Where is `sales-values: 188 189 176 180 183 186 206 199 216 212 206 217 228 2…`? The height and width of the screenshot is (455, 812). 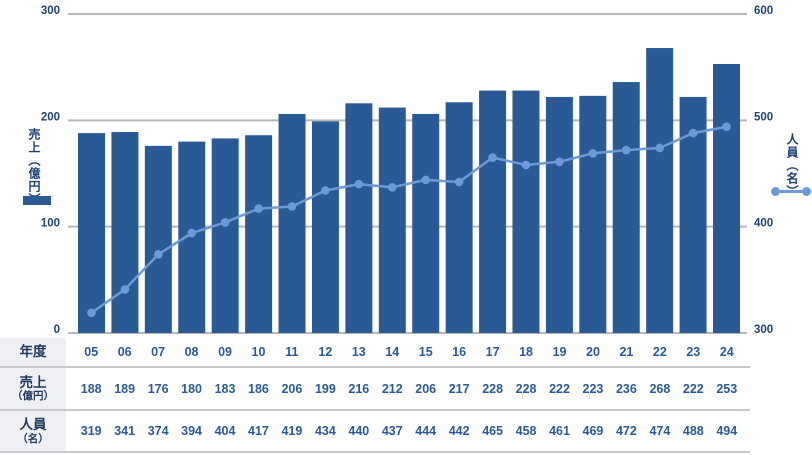 sales-values: 188 189 176 180 183 186 206 199 216 212 206 217 228 2… is located at coordinates (409, 388).